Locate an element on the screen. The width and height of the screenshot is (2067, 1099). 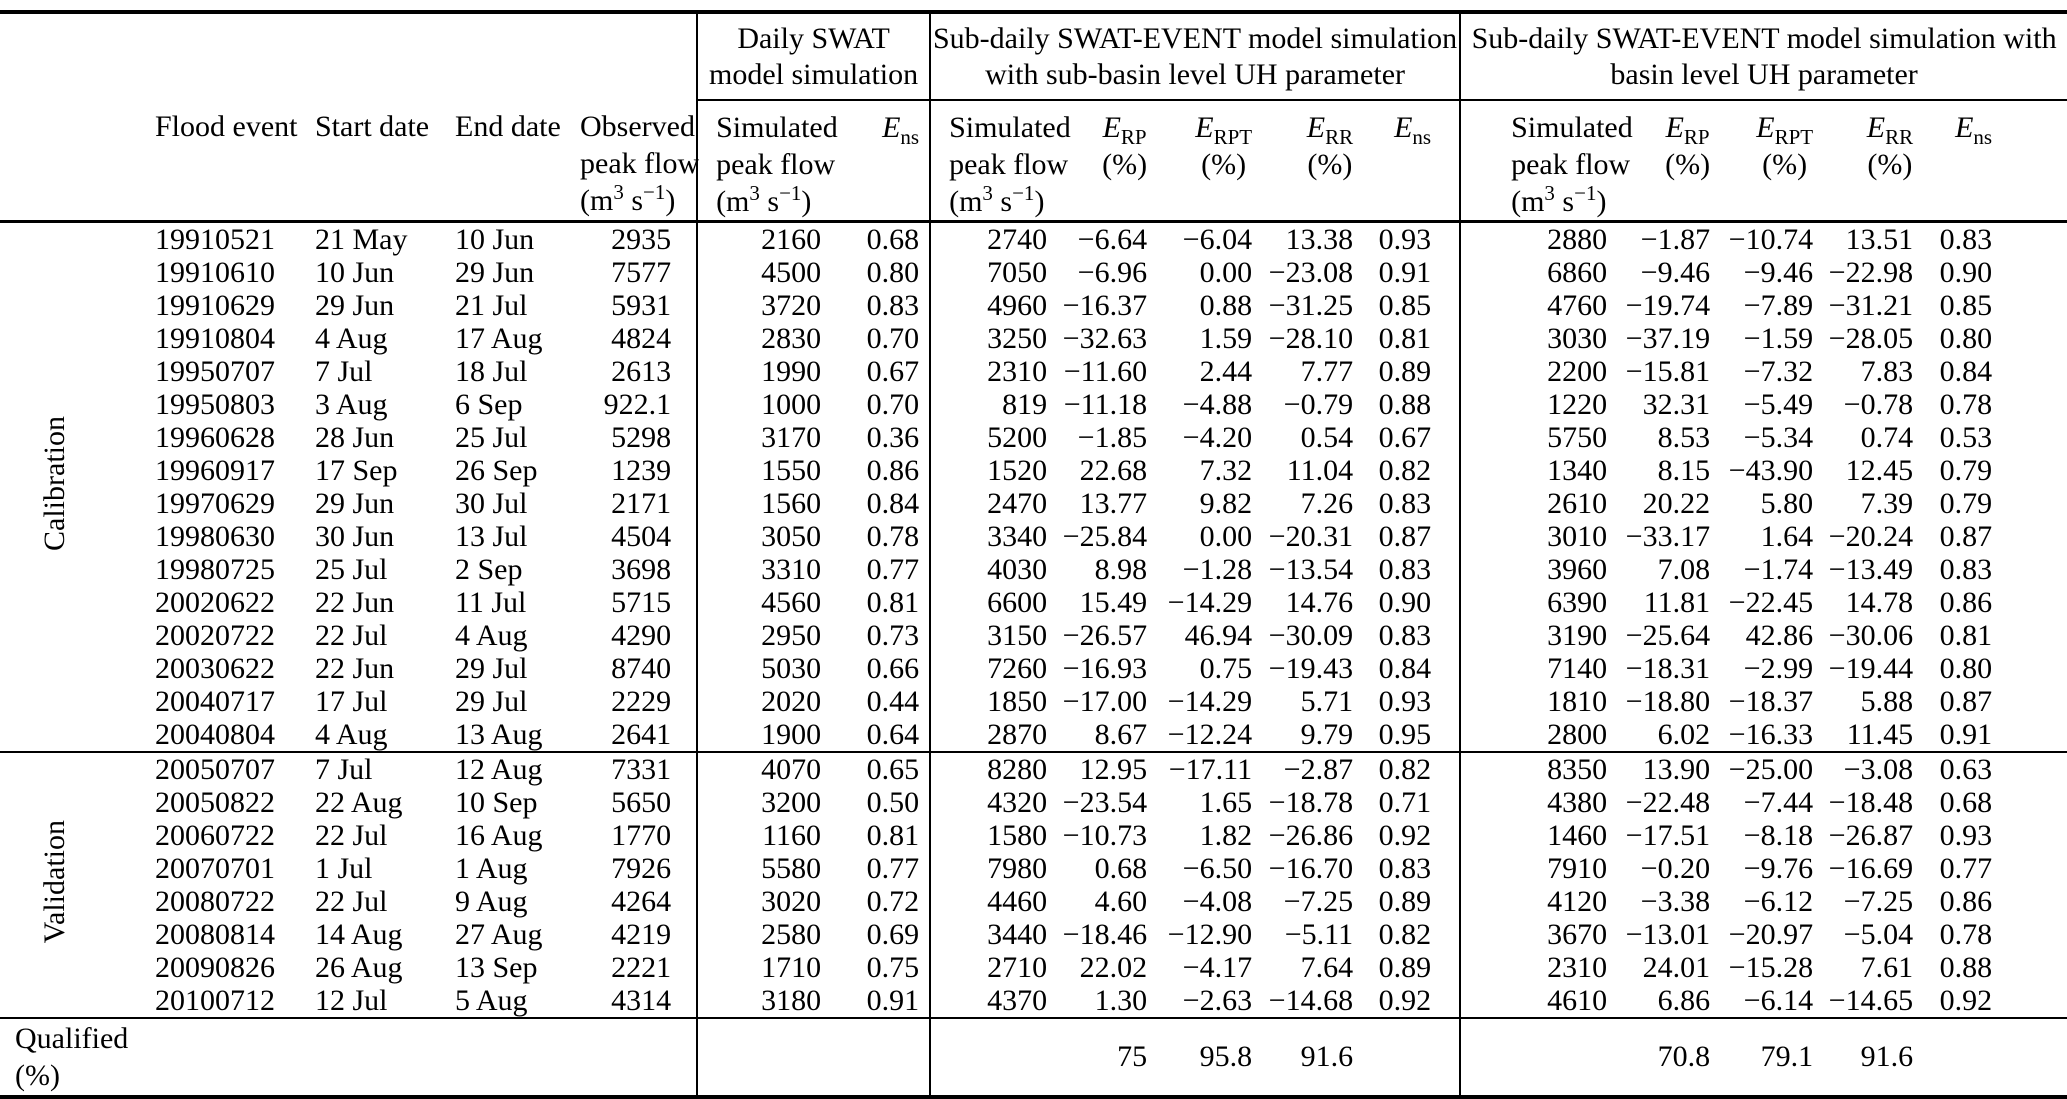
basin-erpt-cell: −20.97 is located at coordinates (1771, 934).